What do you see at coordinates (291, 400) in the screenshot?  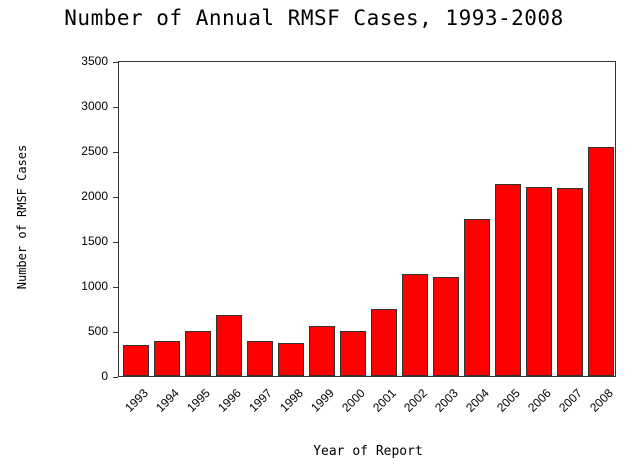 I see `x-tick-label: 1998` at bounding box center [291, 400].